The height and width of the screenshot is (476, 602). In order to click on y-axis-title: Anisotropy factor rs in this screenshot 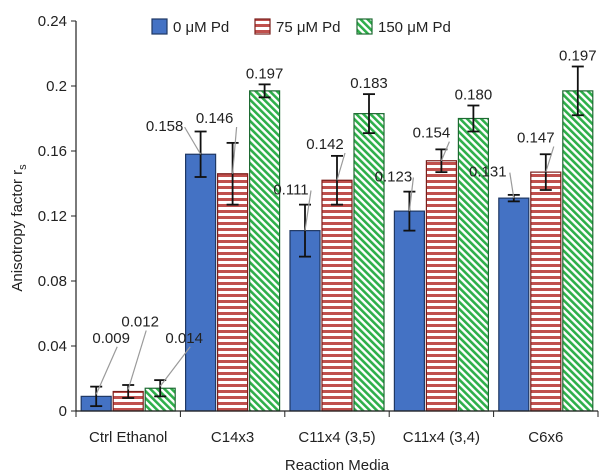, I will do `click(19, 228)`.